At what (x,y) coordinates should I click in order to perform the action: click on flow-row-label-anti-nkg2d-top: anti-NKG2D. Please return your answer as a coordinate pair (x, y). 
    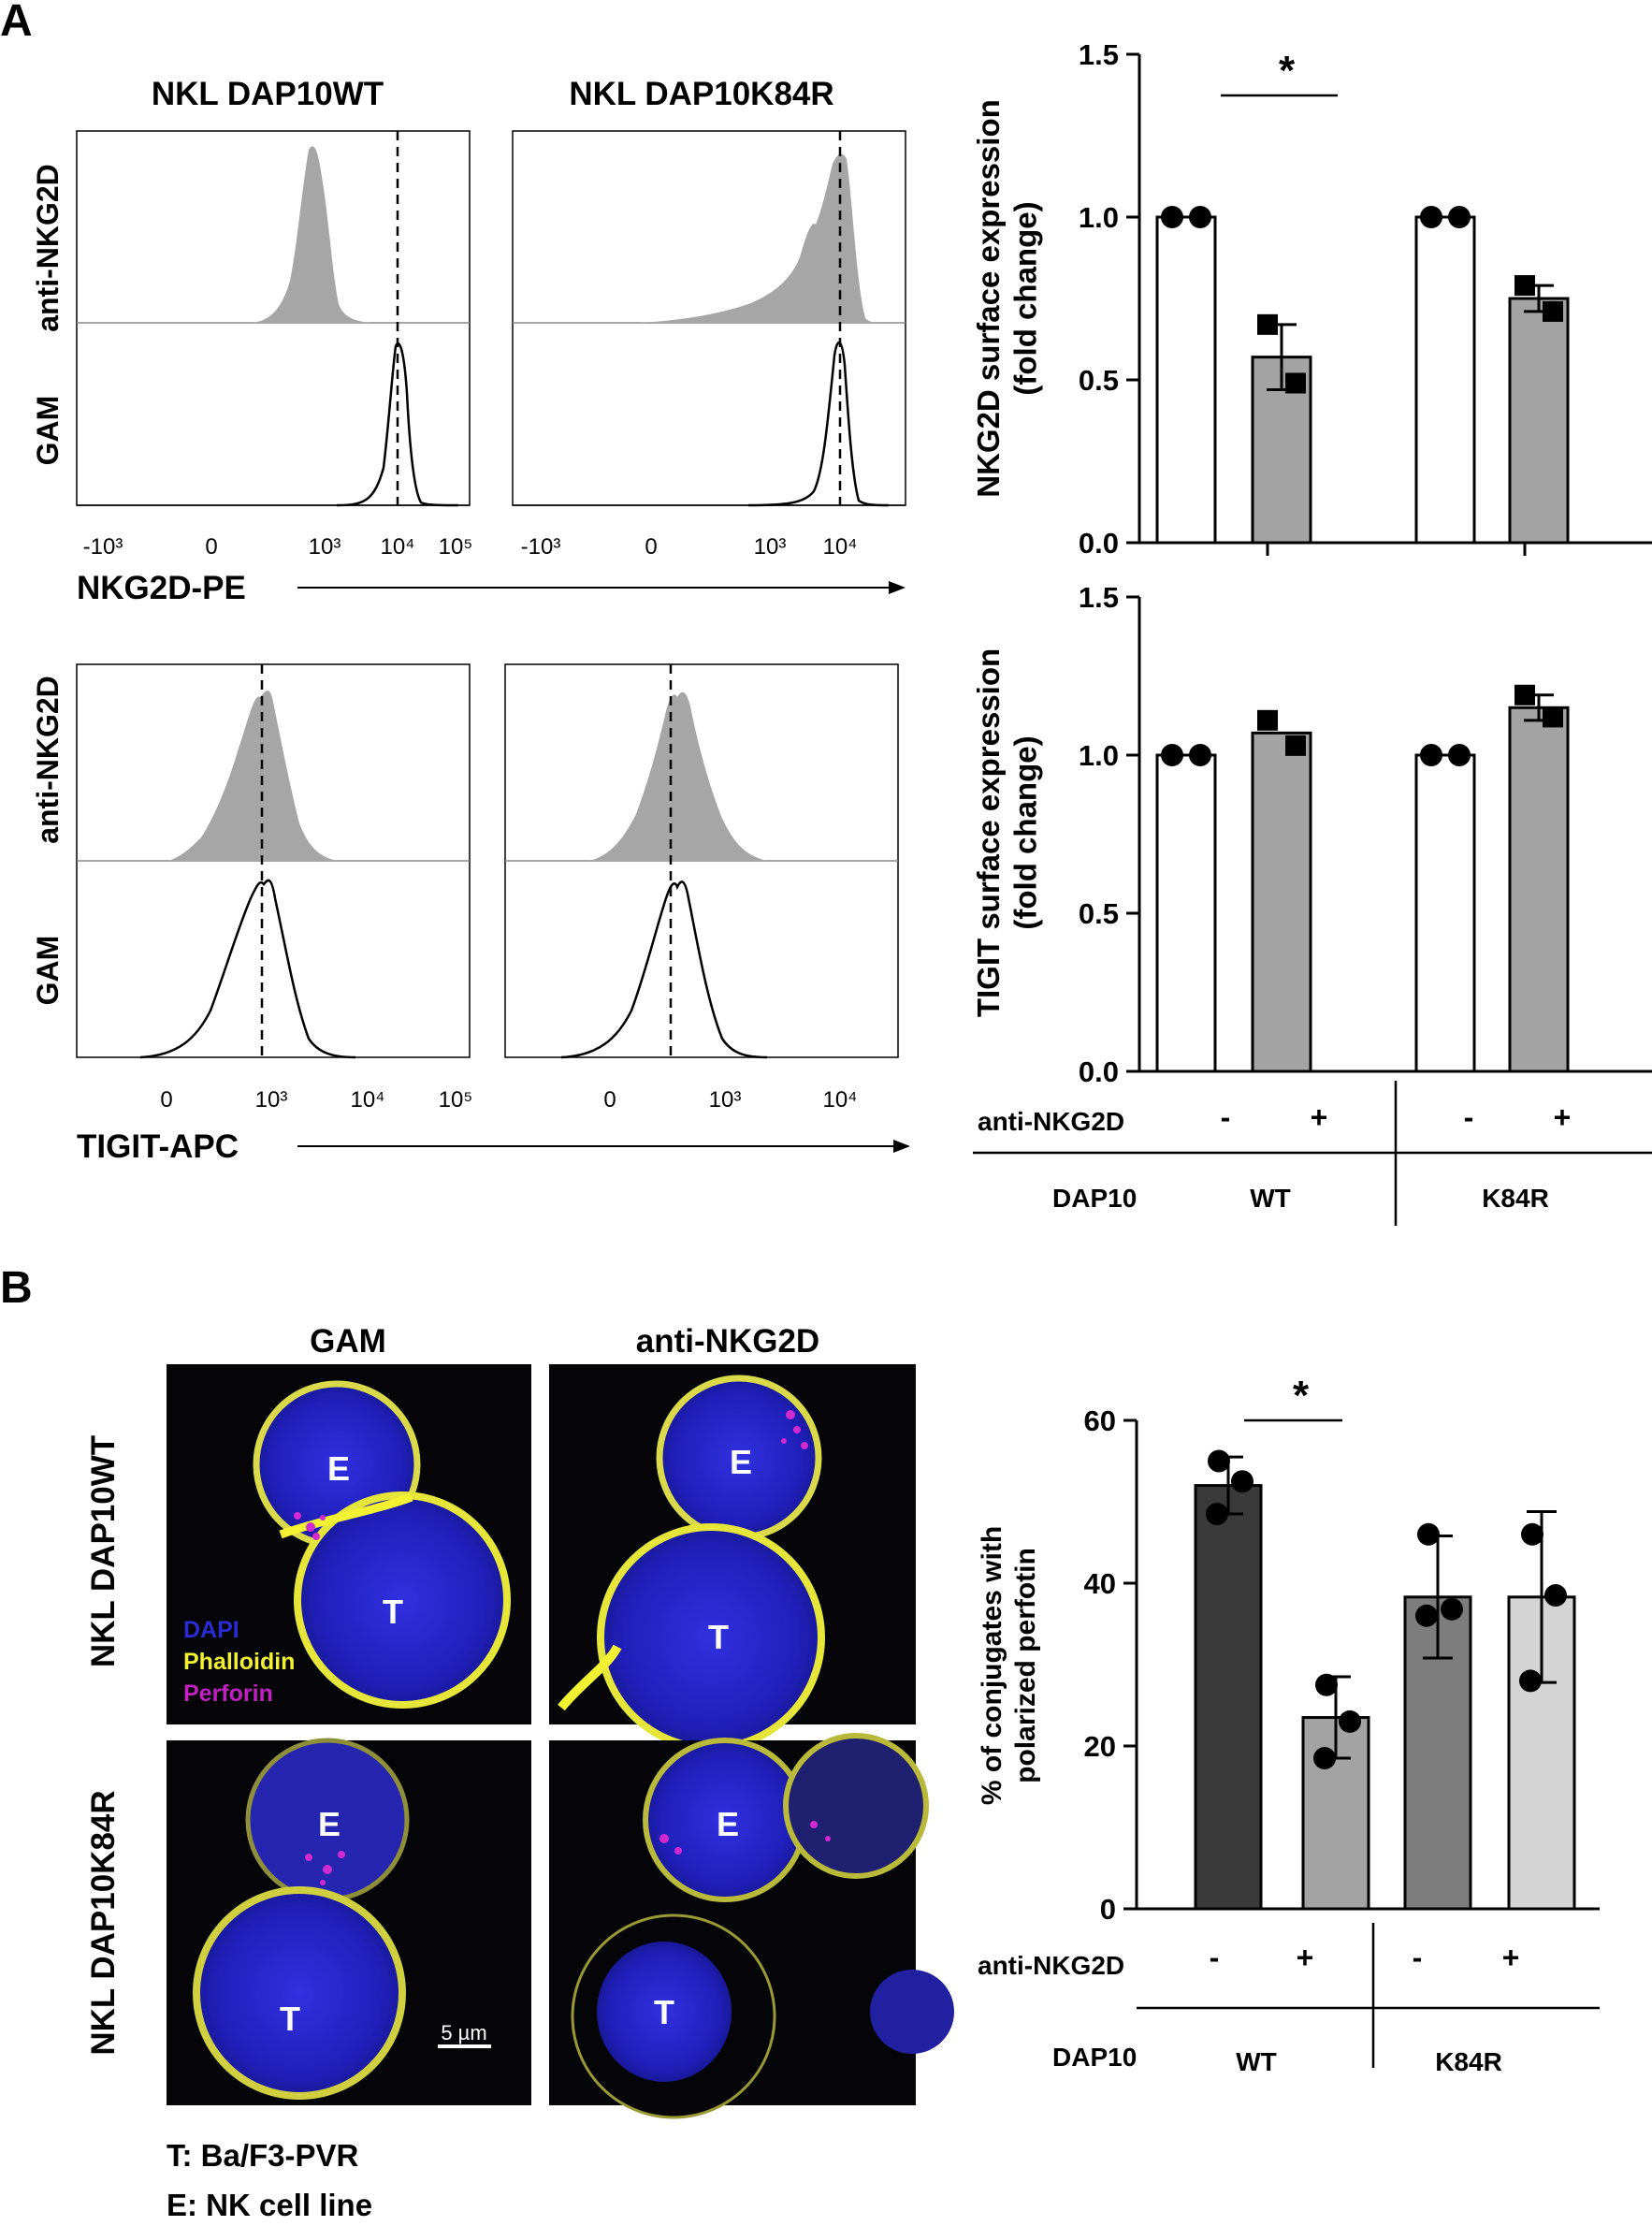
    Looking at the image, I should click on (48, 248).